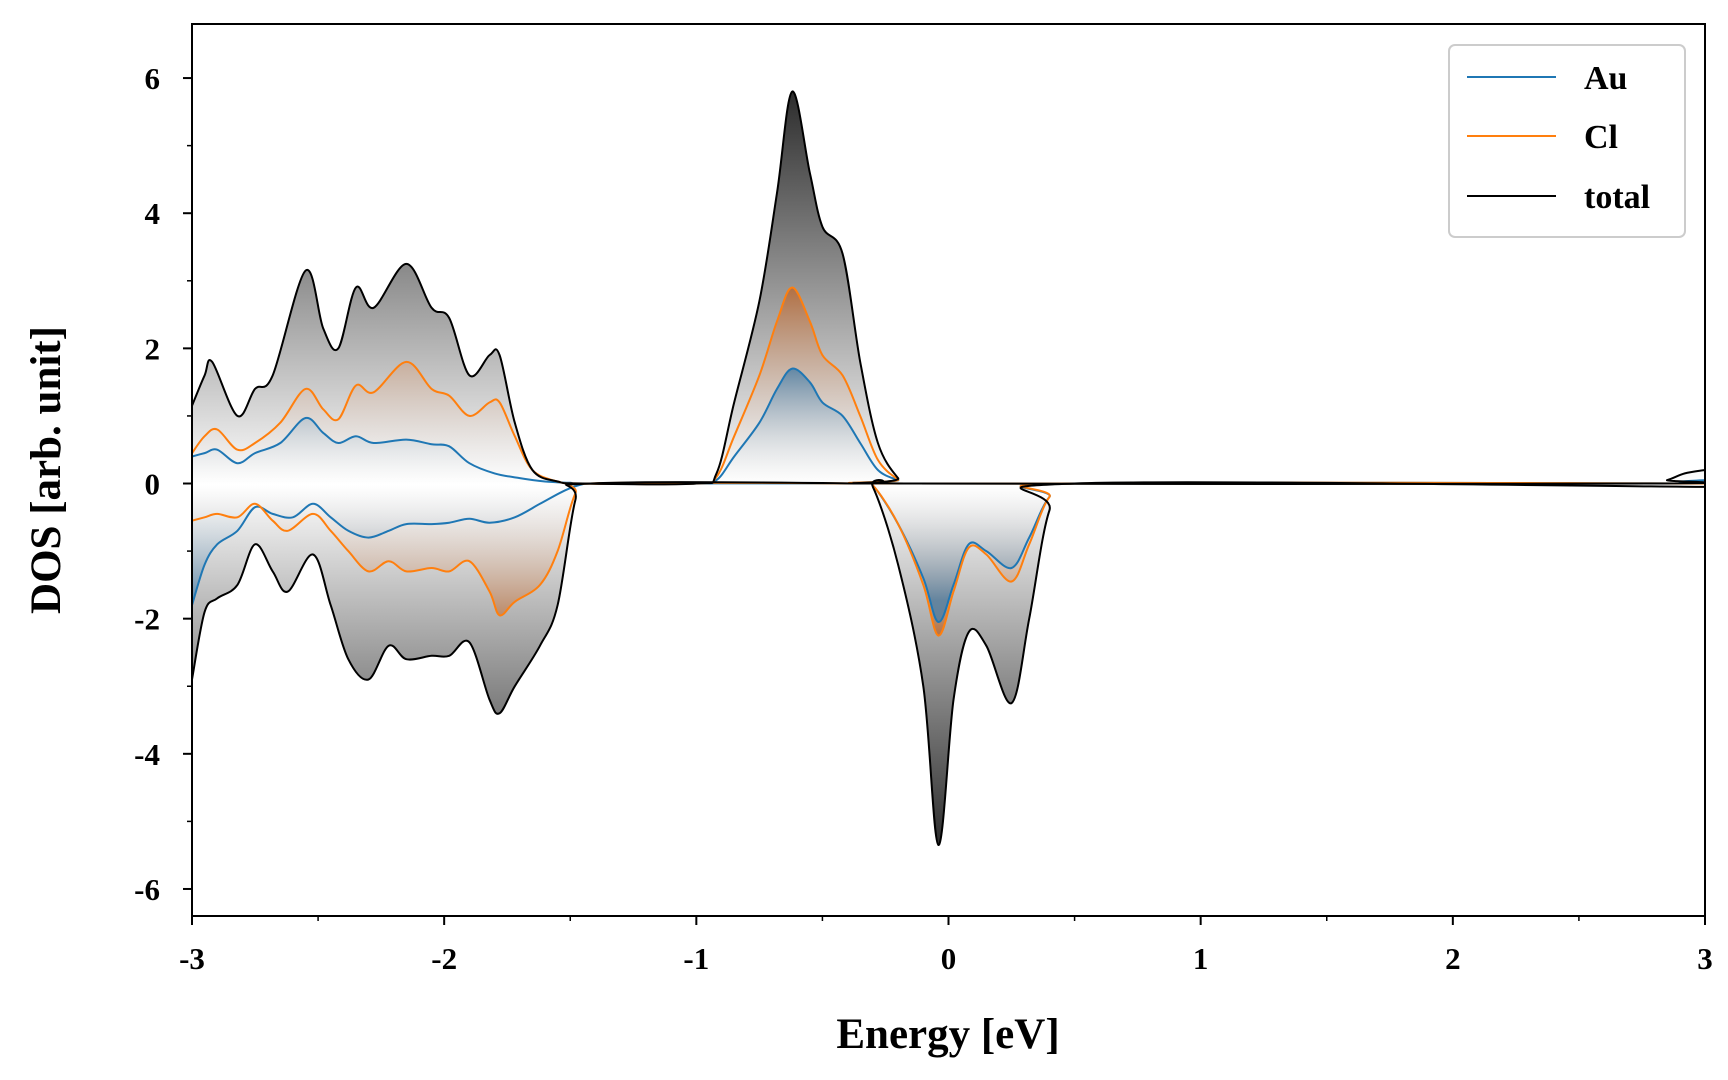  What do you see at coordinates (153, 78) in the screenshot?
I see `y-tick-label: 6` at bounding box center [153, 78].